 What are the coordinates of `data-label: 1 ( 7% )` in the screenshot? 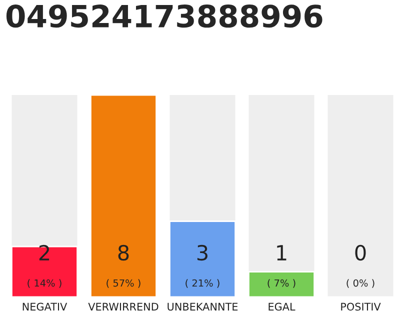 It's located at (282, 266).